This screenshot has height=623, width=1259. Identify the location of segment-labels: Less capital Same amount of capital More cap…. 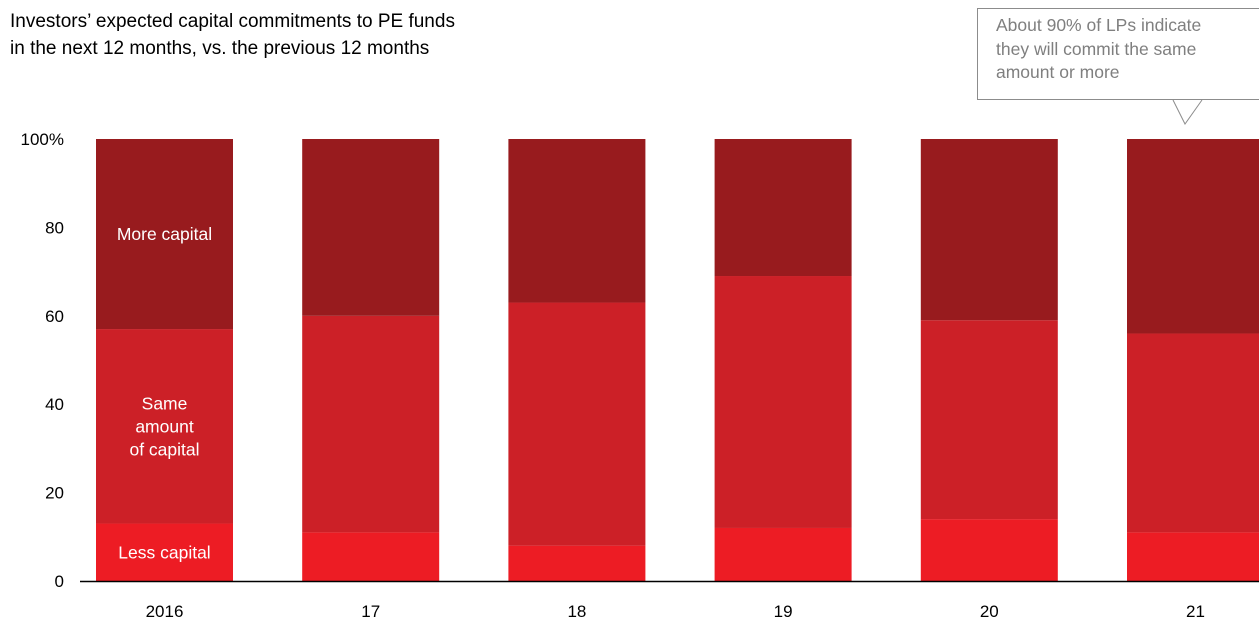
(164, 393).